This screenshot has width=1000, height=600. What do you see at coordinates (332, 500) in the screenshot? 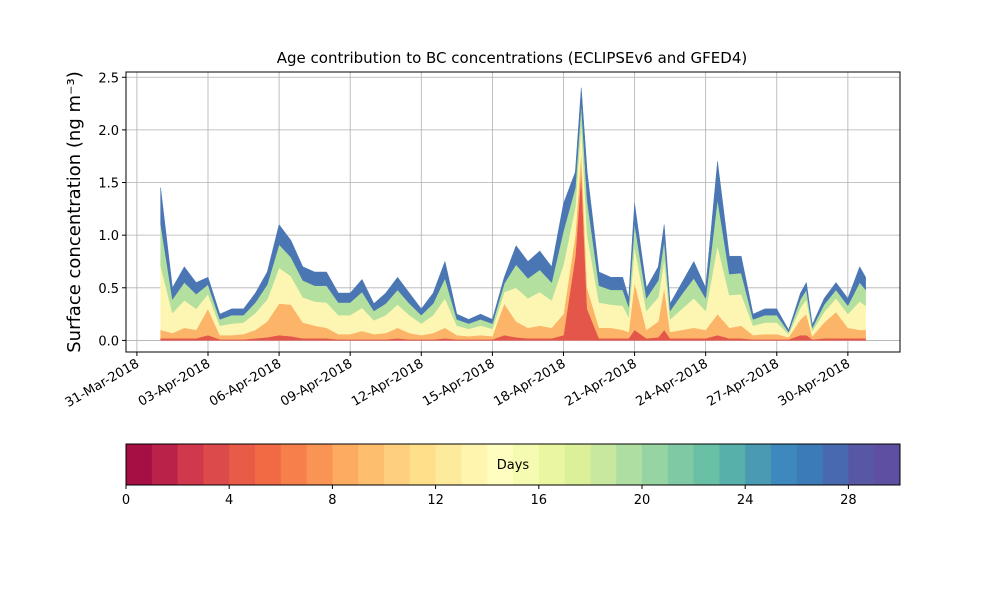
I see `colorbar-tick-label: 8` at bounding box center [332, 500].